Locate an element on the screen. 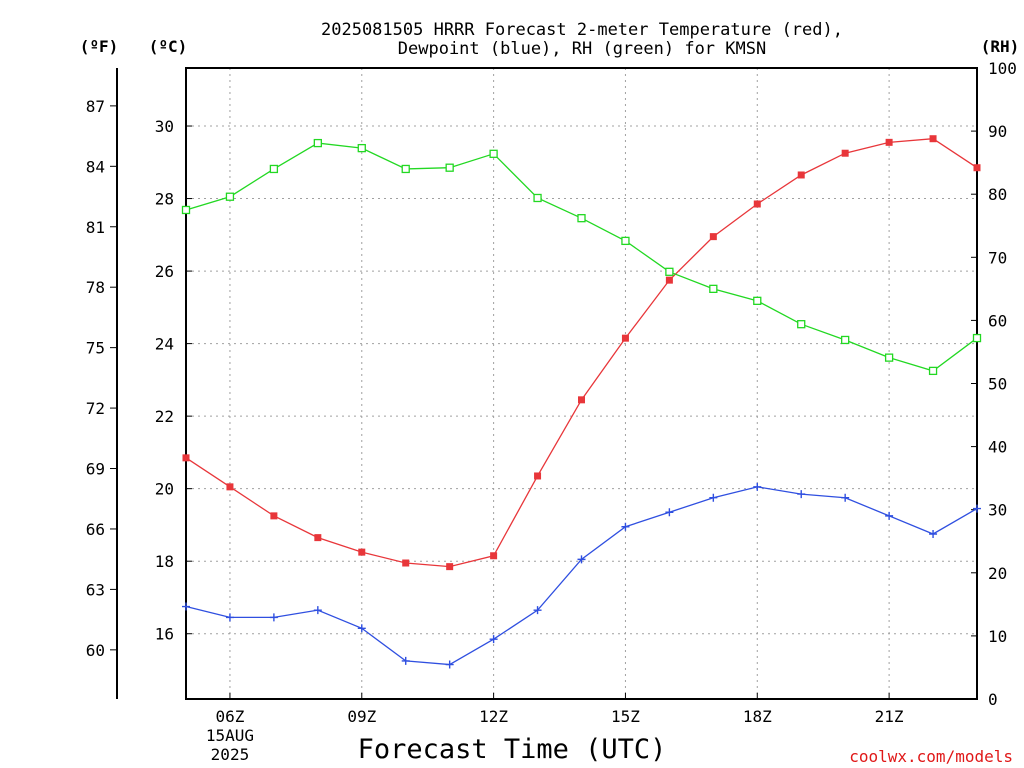 This screenshot has height=768, width=1024. celsius-tick-label: 18 is located at coordinates (164, 561).